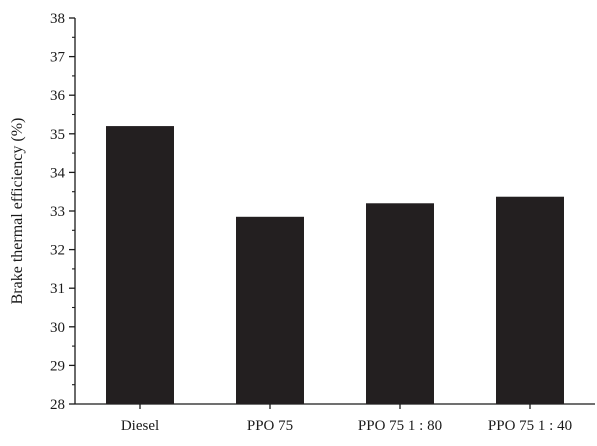  Describe the element at coordinates (57, 212) in the screenshot. I see `y-tick-label: 33` at that location.